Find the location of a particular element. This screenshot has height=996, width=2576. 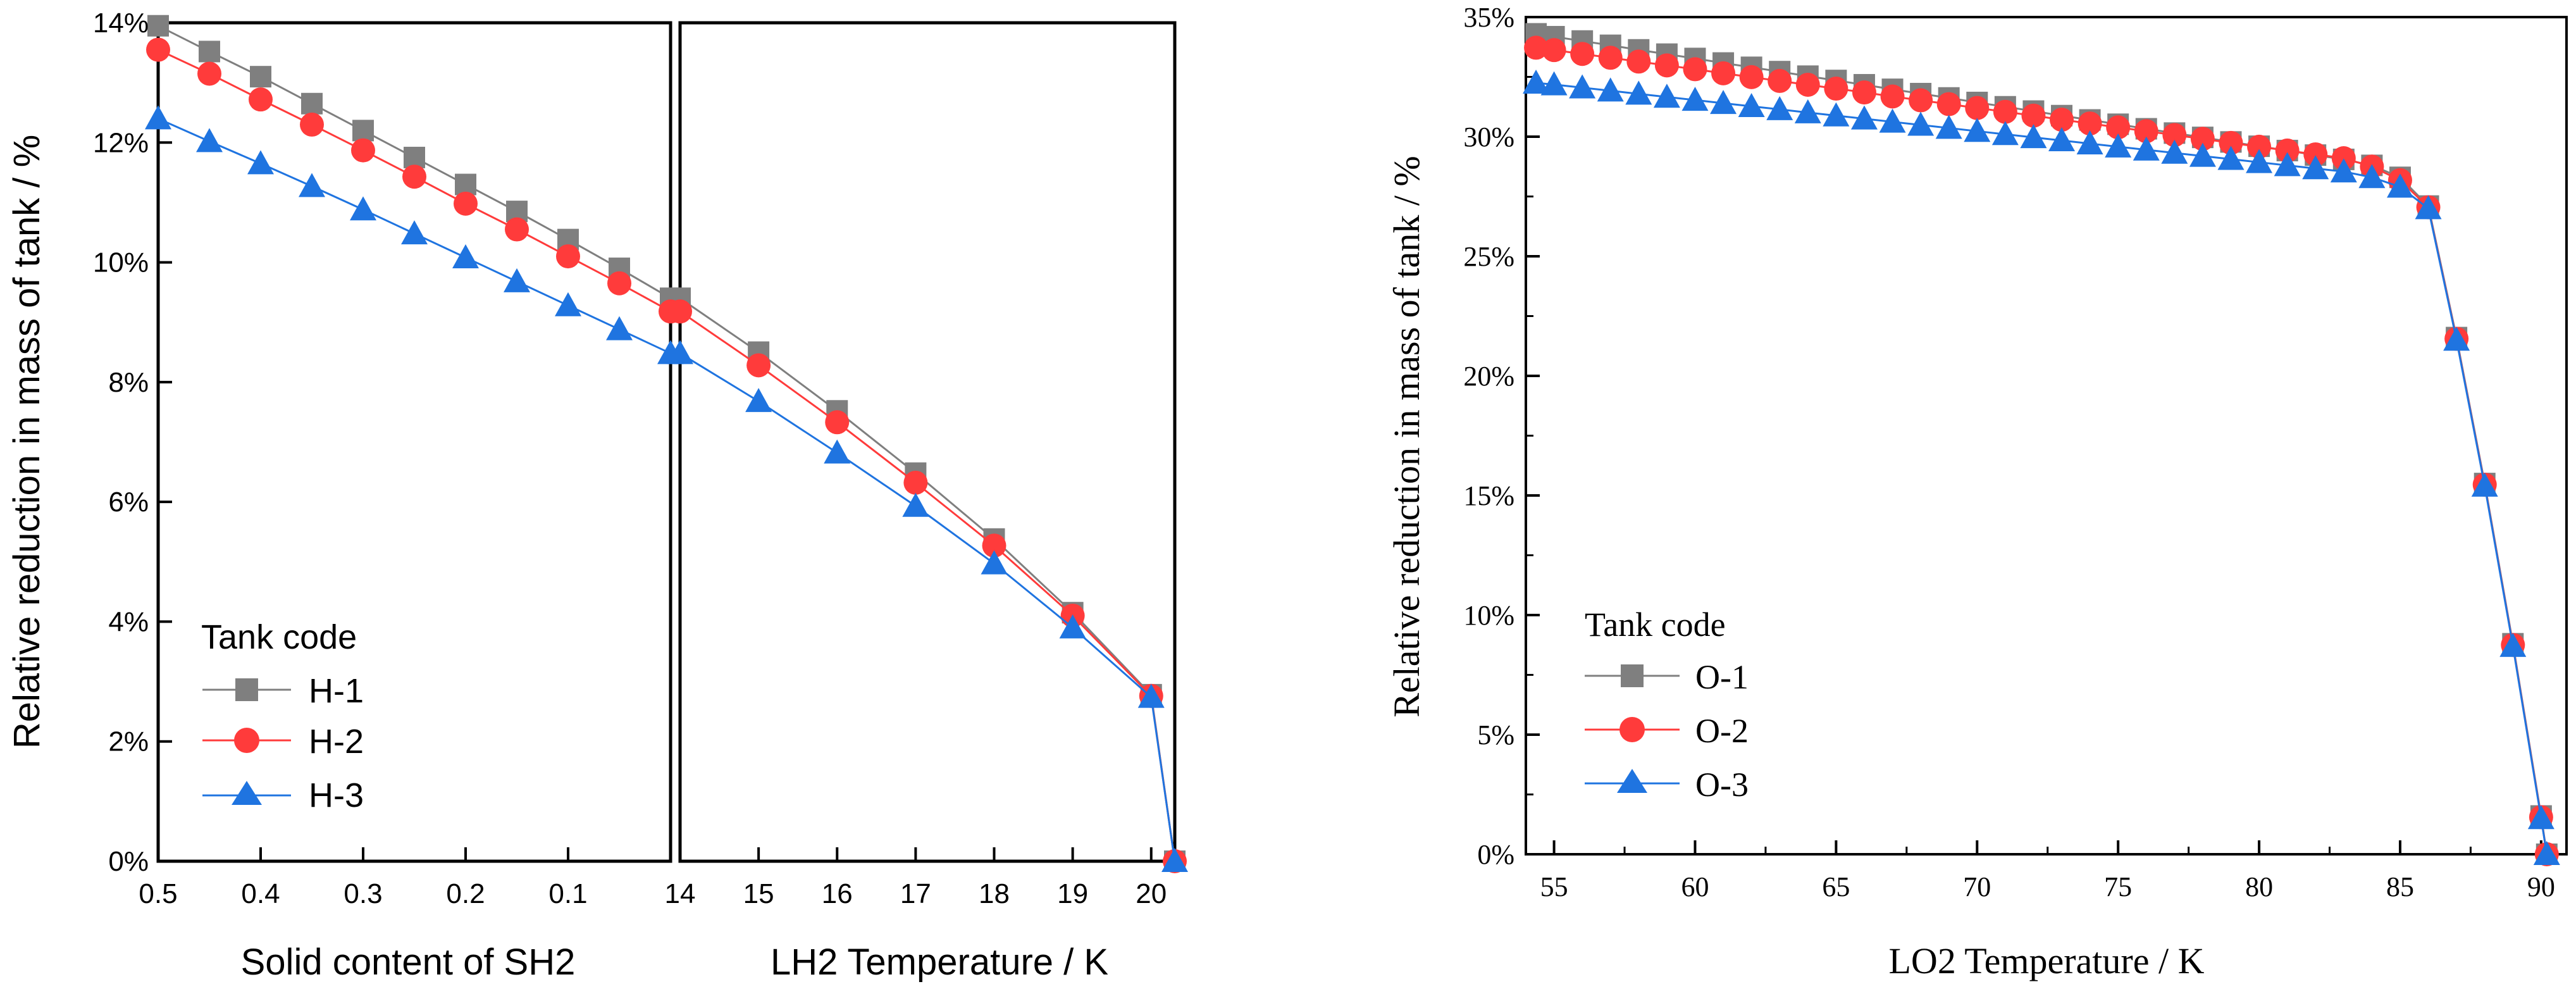

x-tick-label: 85 is located at coordinates (2400, 887).